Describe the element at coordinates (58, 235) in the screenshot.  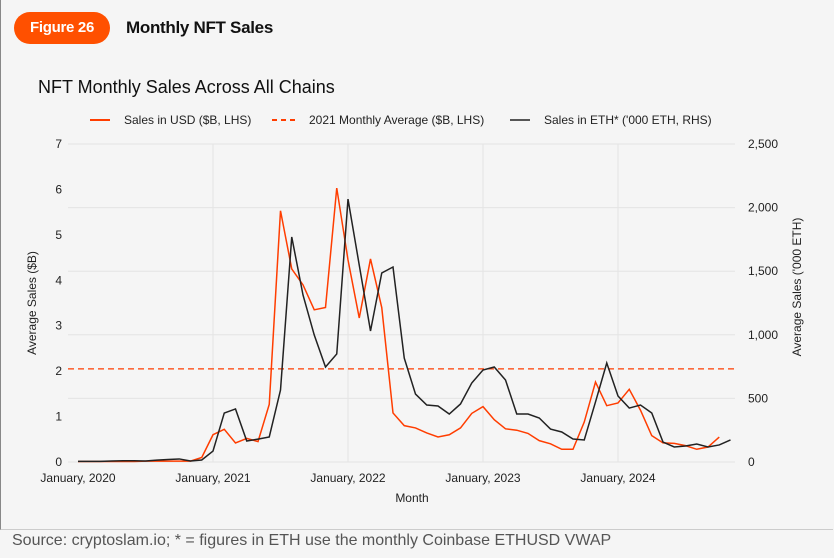
I see `y-tick-left: 5` at that location.